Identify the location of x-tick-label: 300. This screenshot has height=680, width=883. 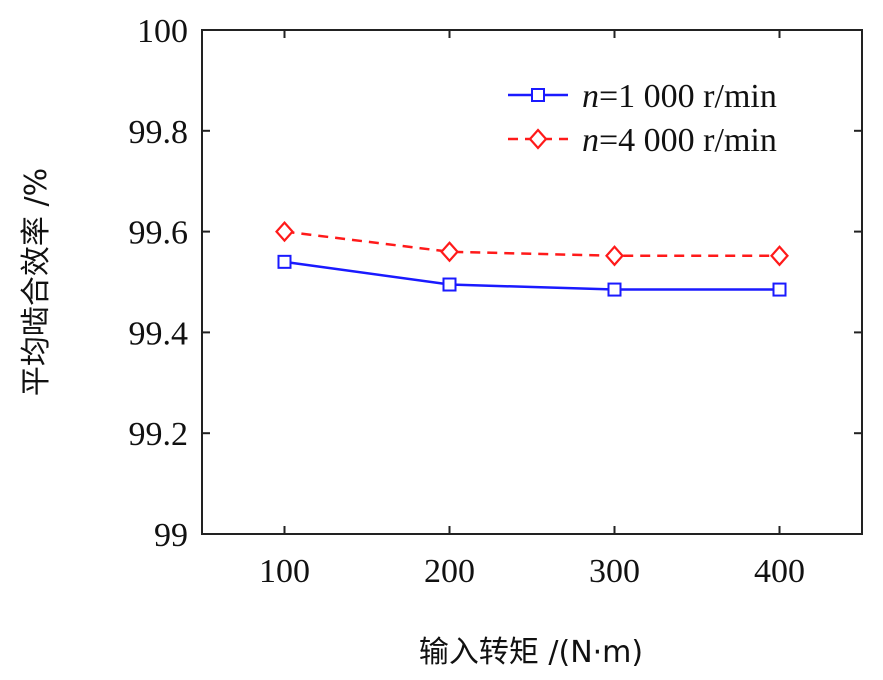
(614, 571).